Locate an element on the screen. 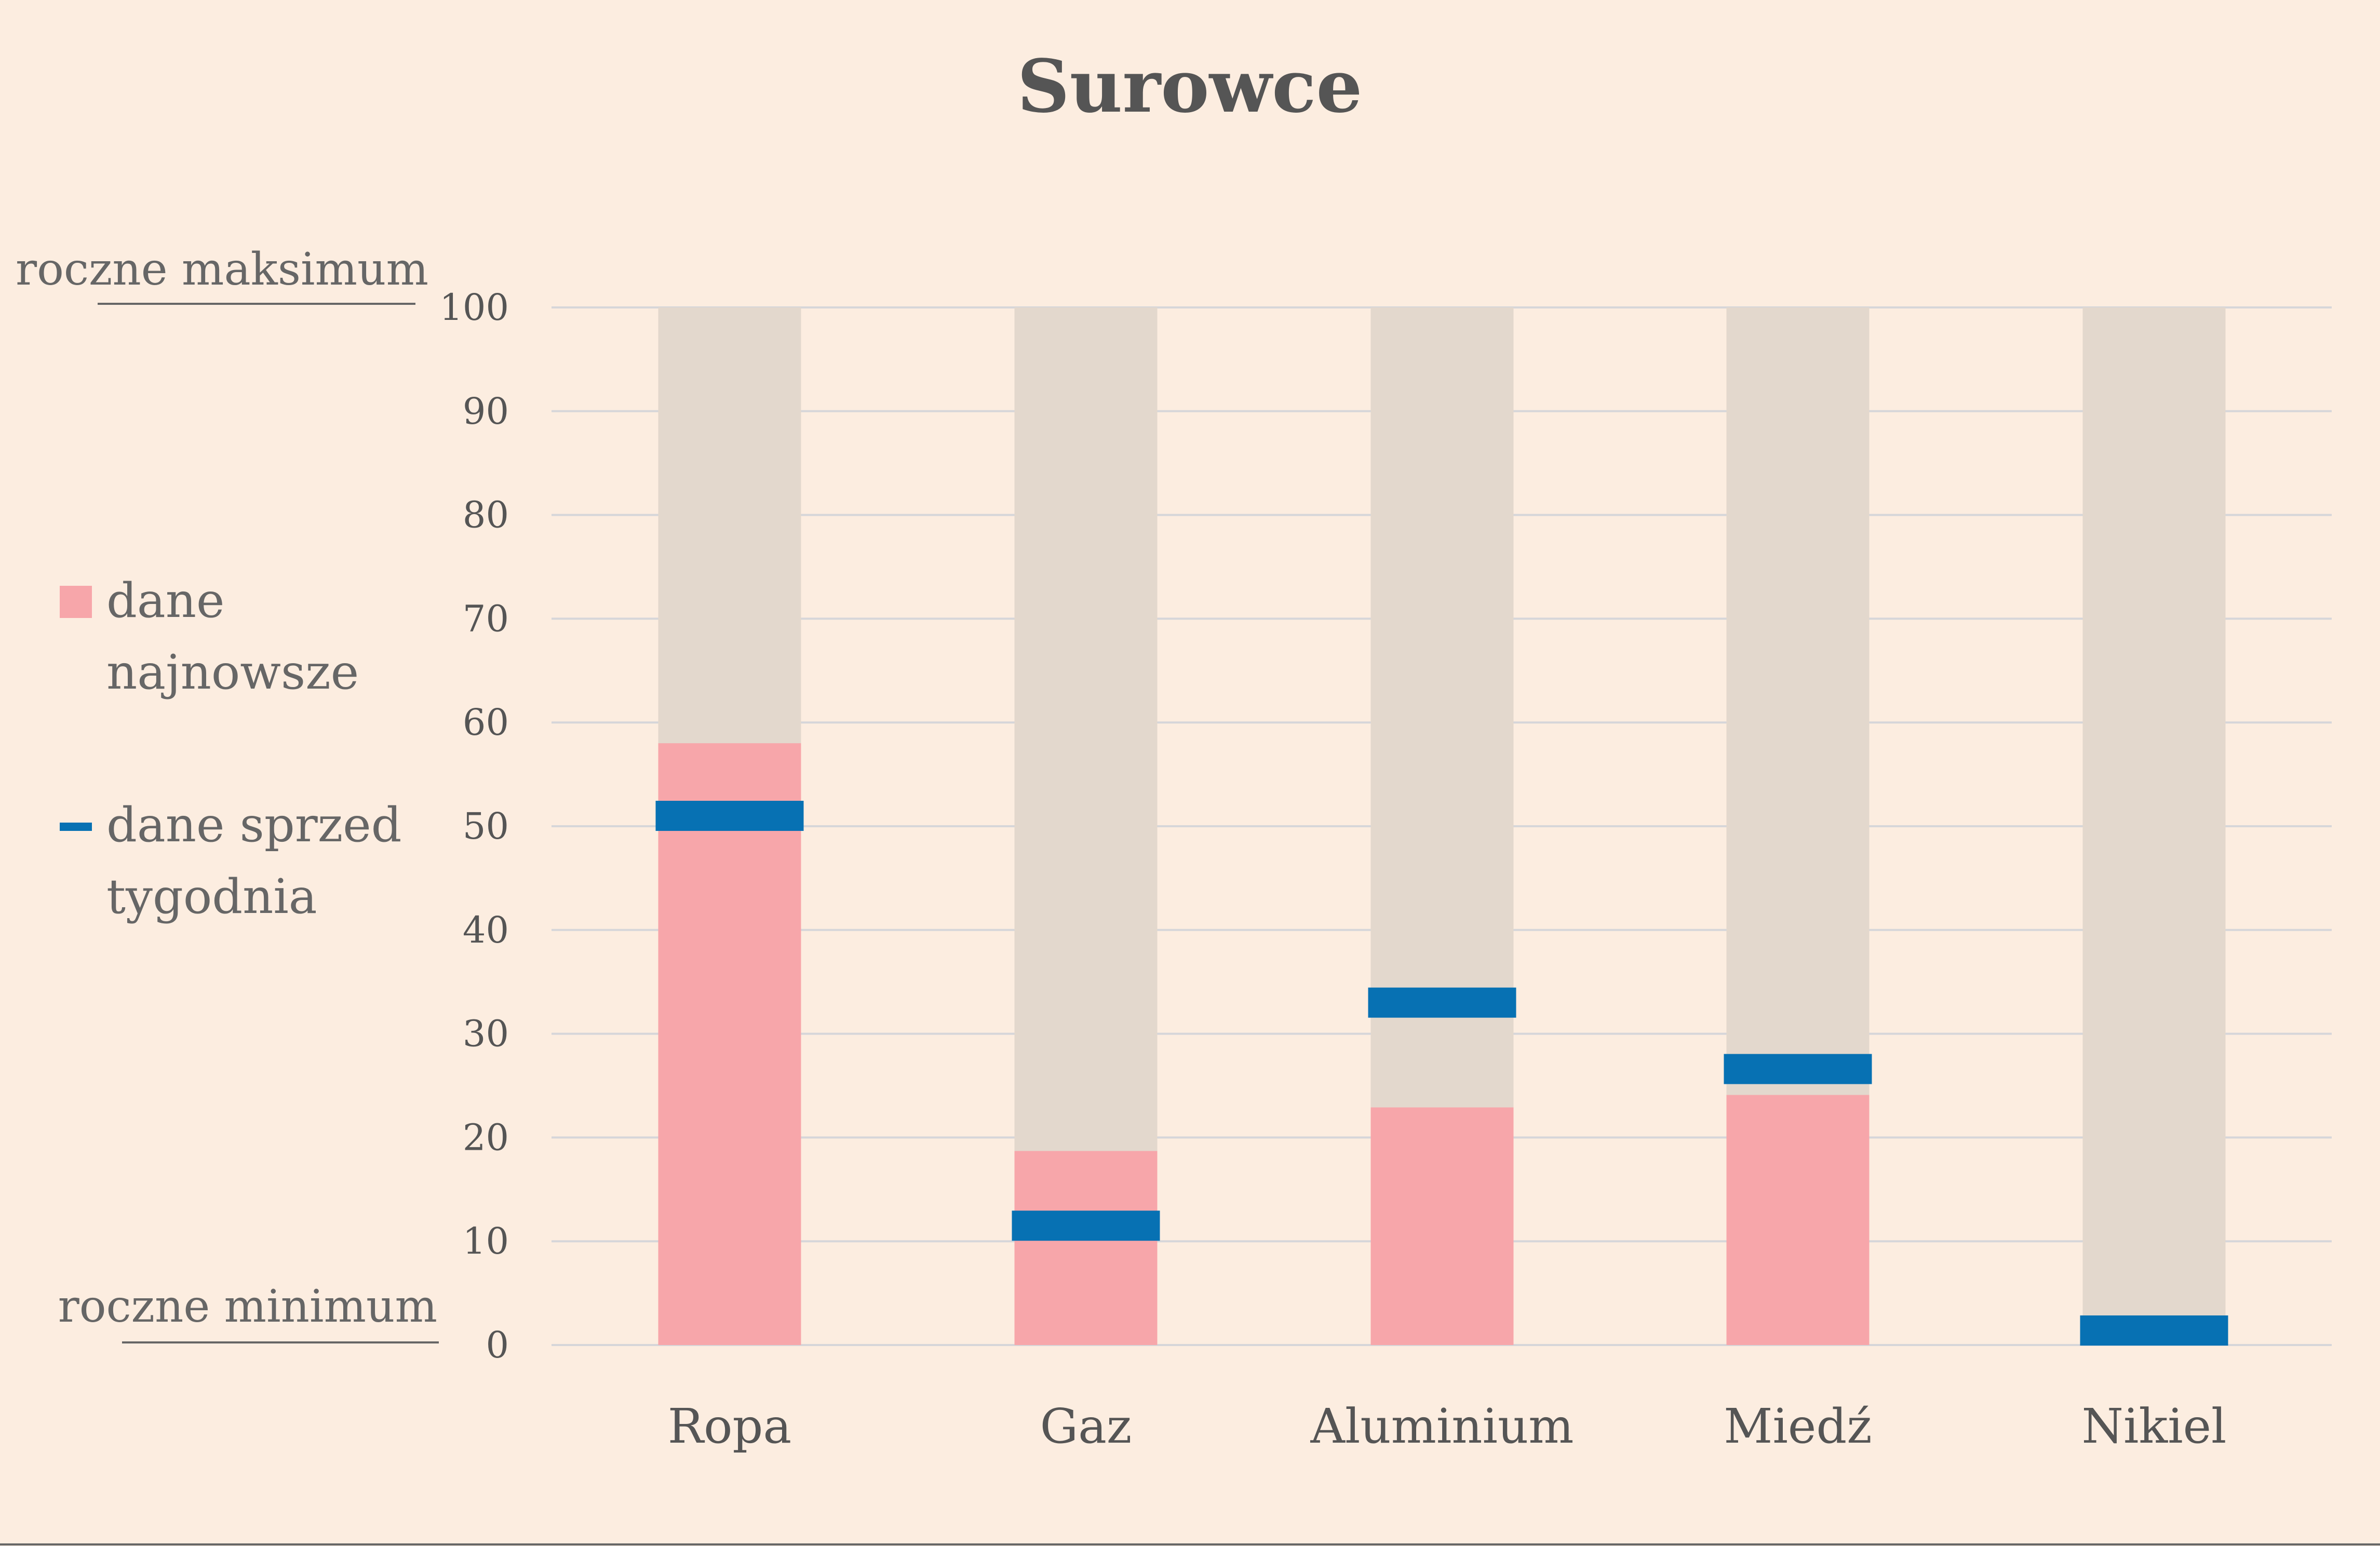  y-tick-label: 40 is located at coordinates (486, 930).